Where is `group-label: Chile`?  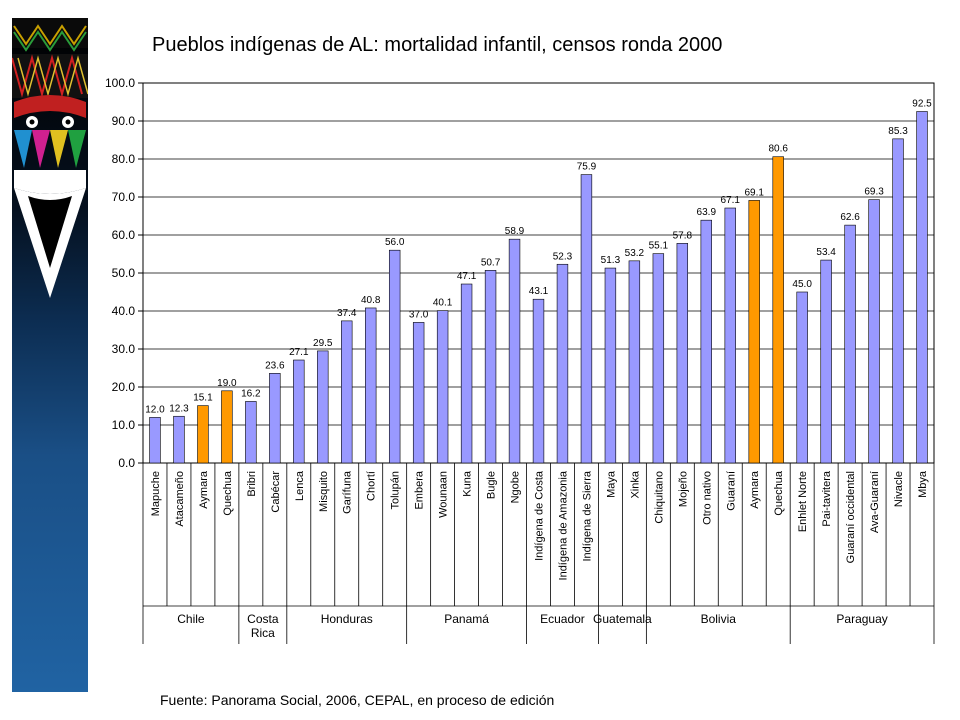 group-label: Chile is located at coordinates (191, 619).